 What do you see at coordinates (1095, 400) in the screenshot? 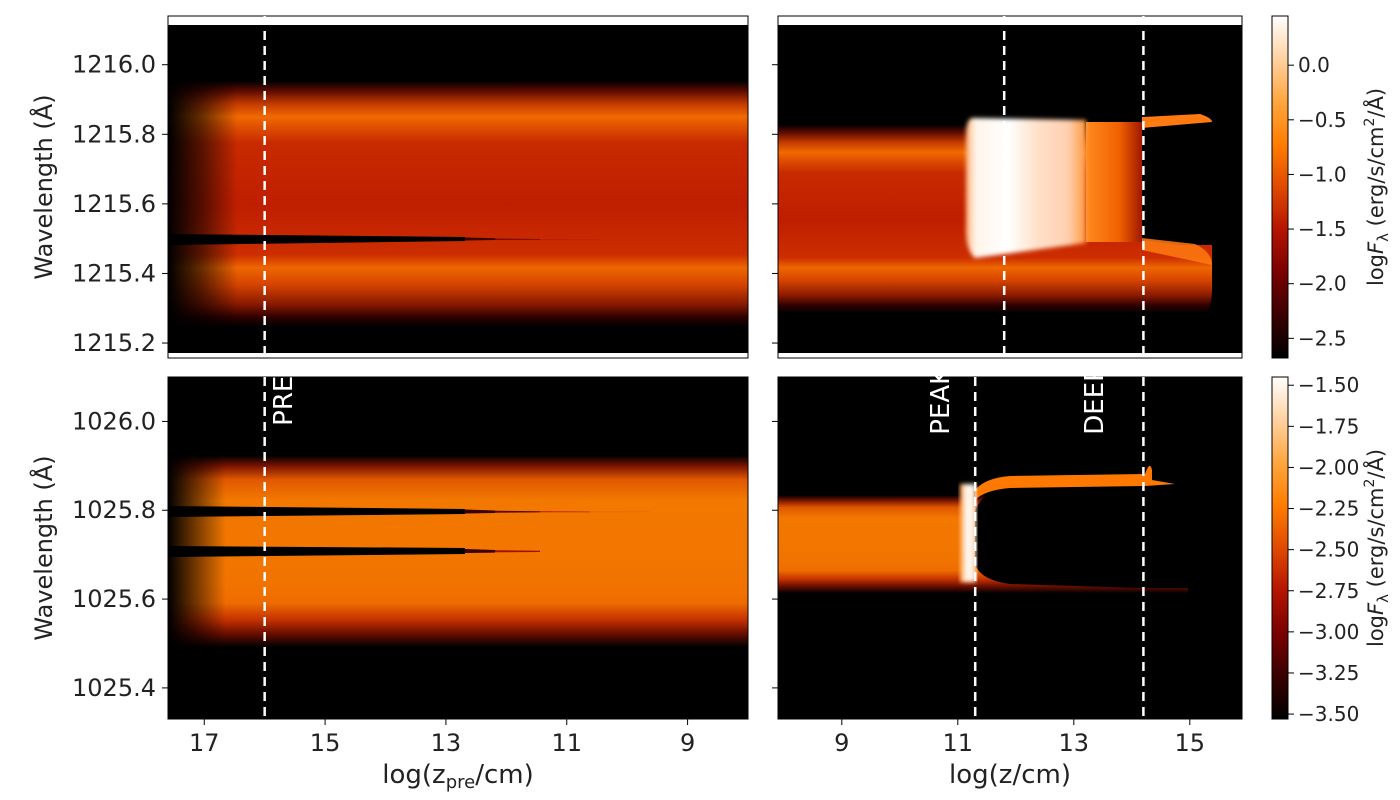
I see `annotation-deep: DEEP` at bounding box center [1095, 400].